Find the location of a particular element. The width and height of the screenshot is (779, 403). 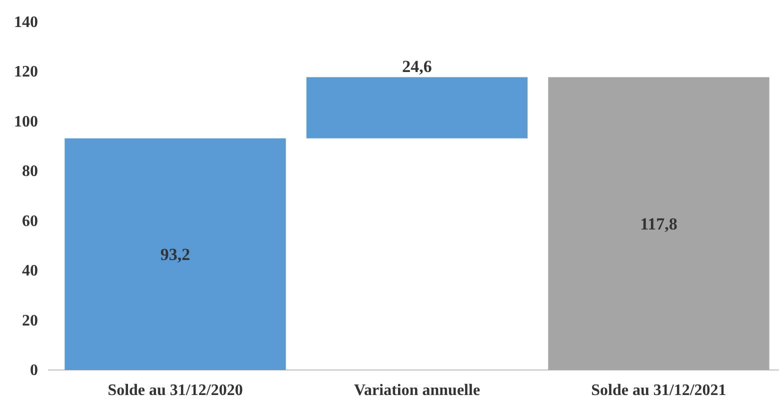

y-tick-label: 40 is located at coordinates (30, 271).